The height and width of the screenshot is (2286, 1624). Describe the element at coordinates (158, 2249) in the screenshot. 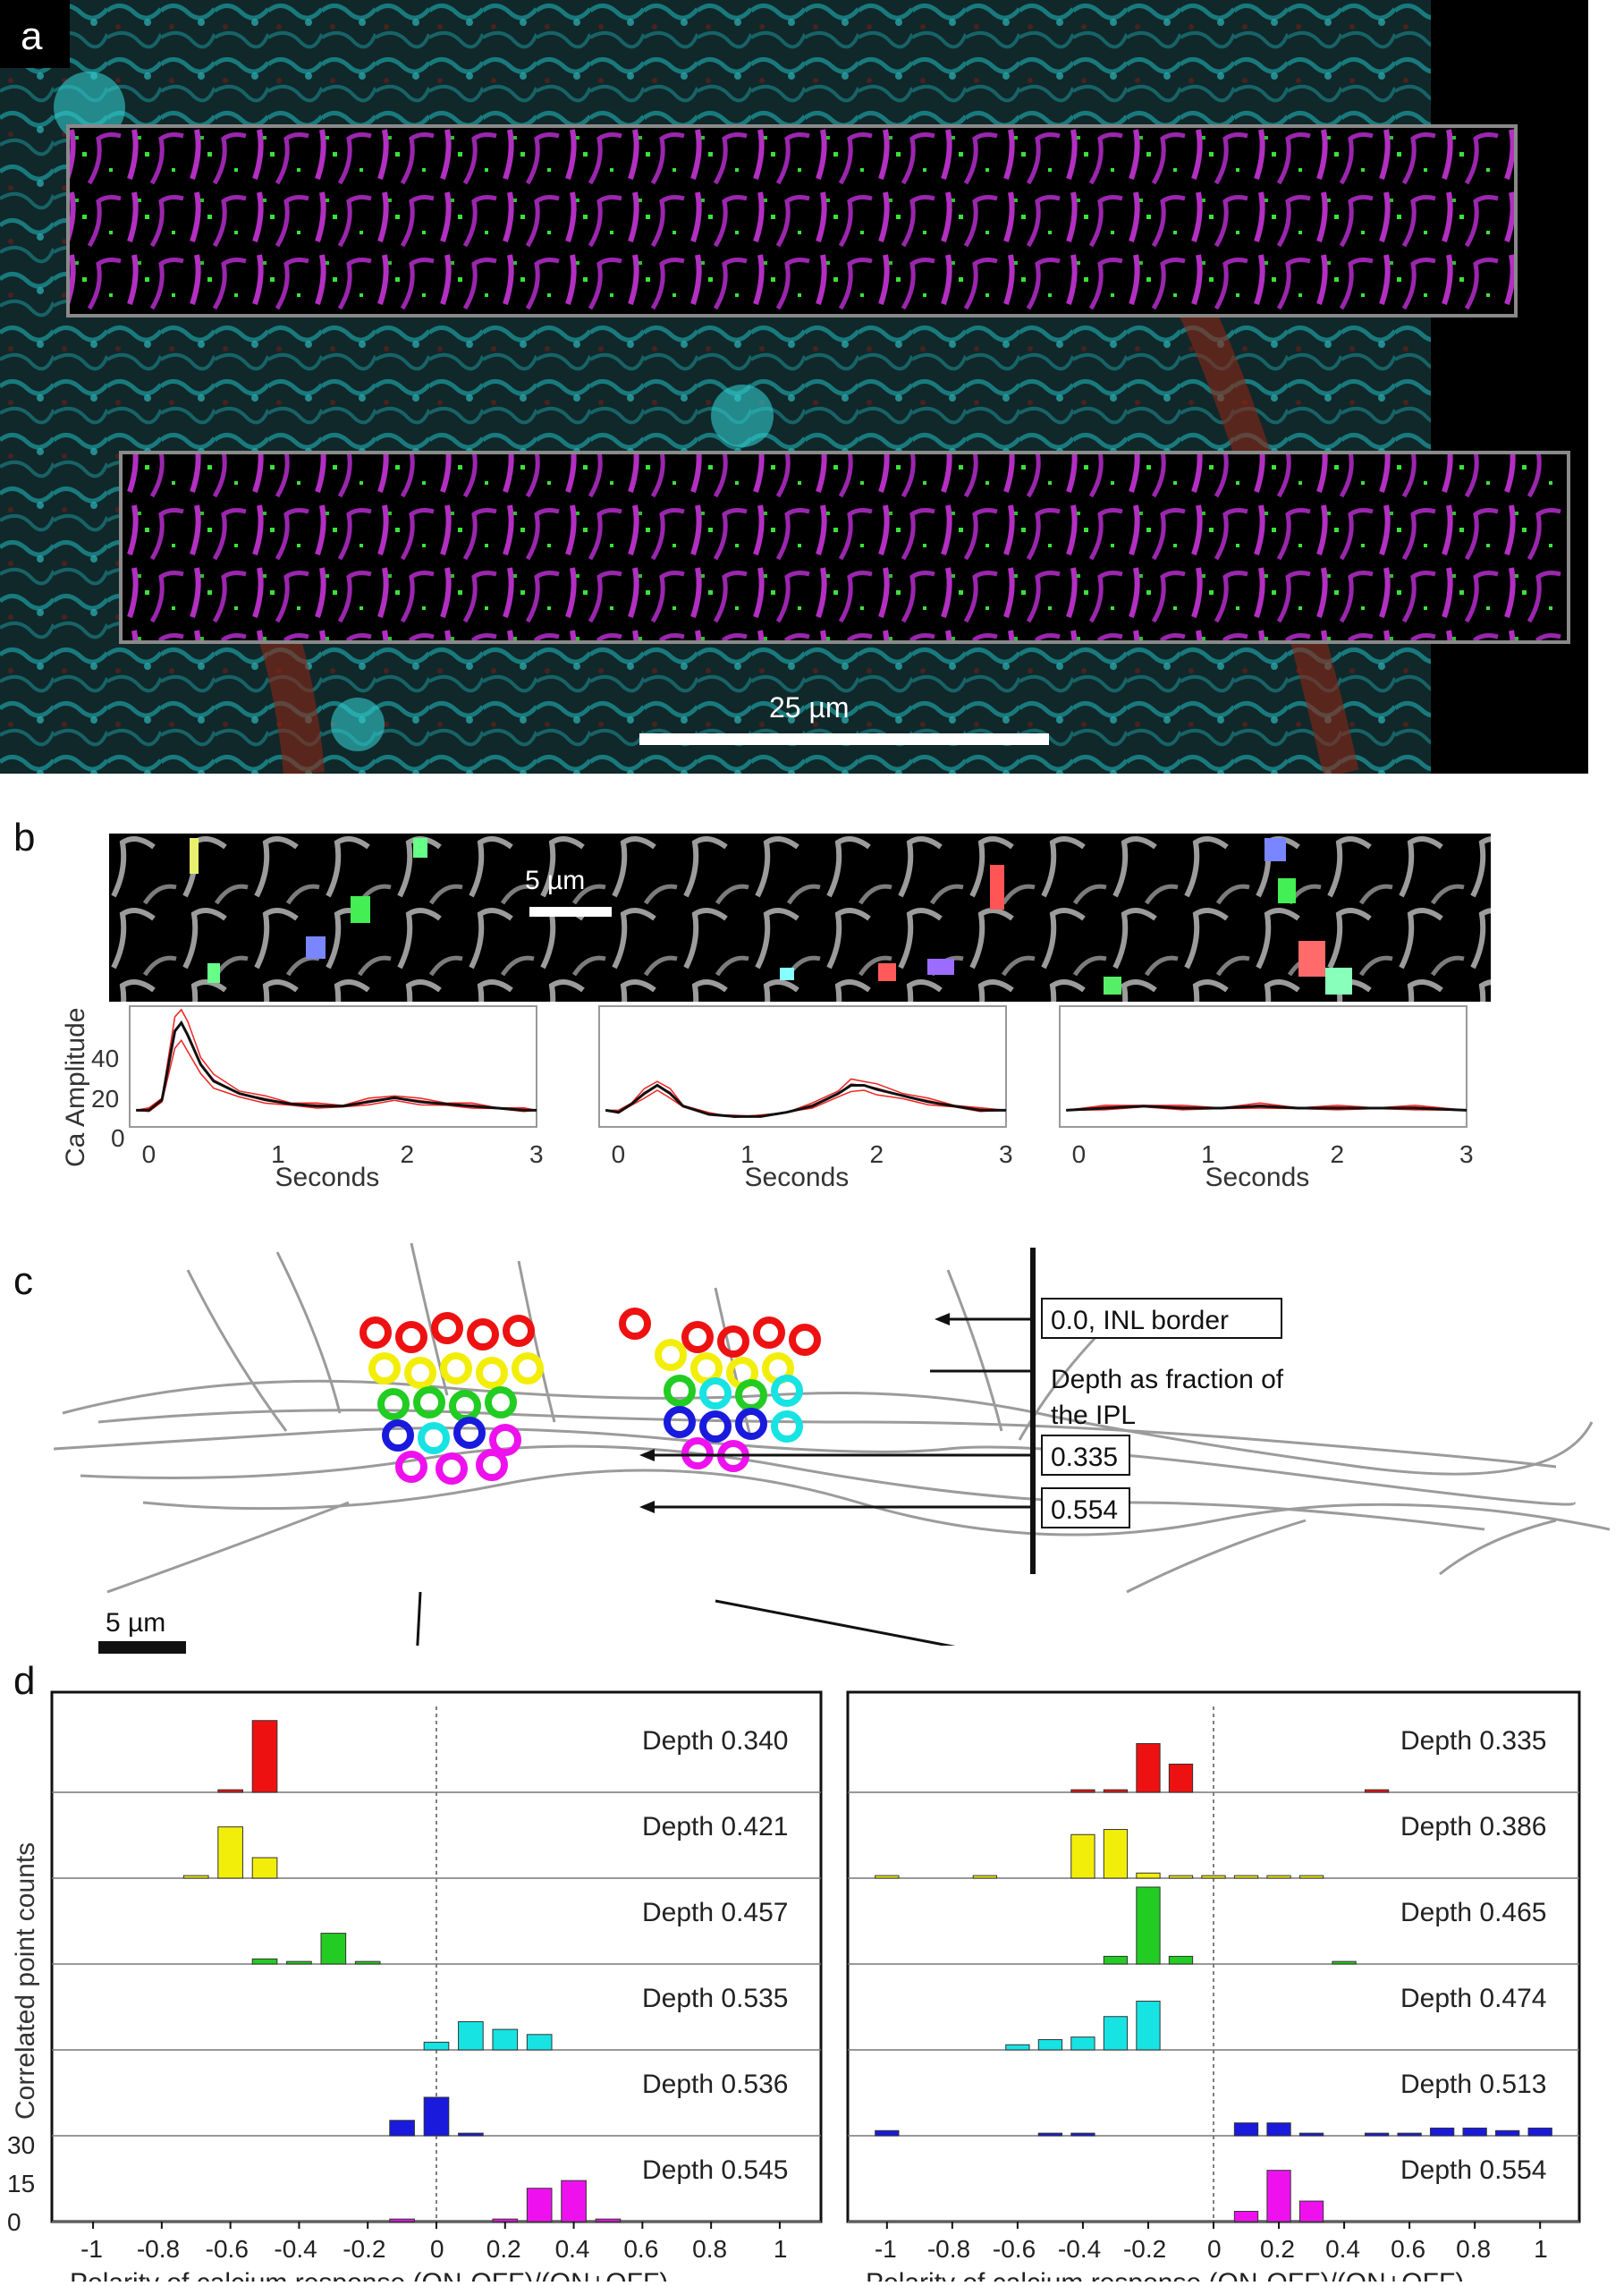

I see `d-xtick-1--0.8: -0.8` at that location.